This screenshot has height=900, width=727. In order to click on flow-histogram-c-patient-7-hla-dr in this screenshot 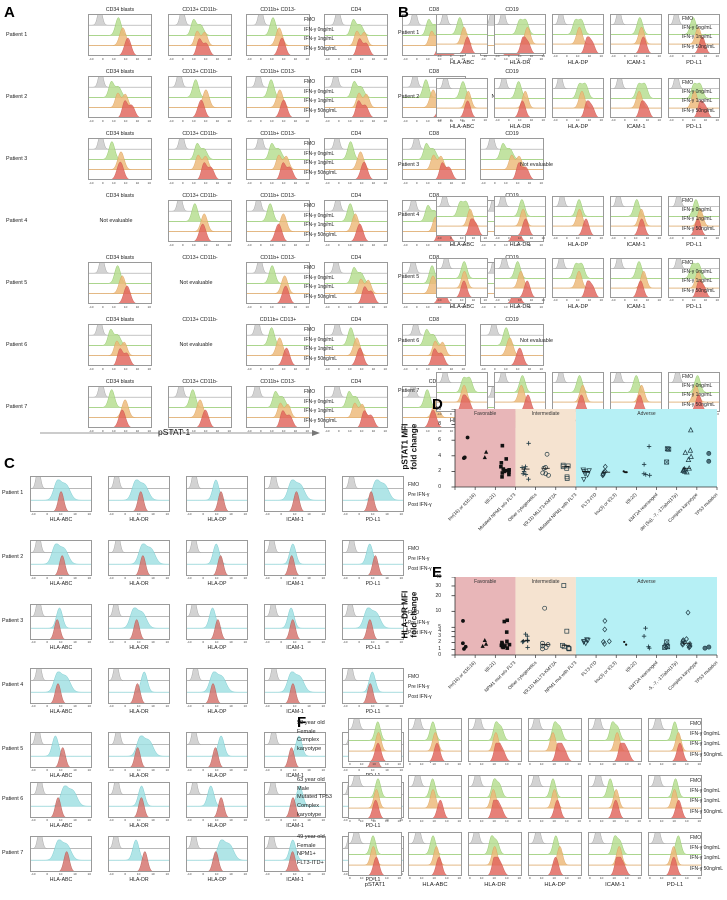, I will do `click(139, 854)`.